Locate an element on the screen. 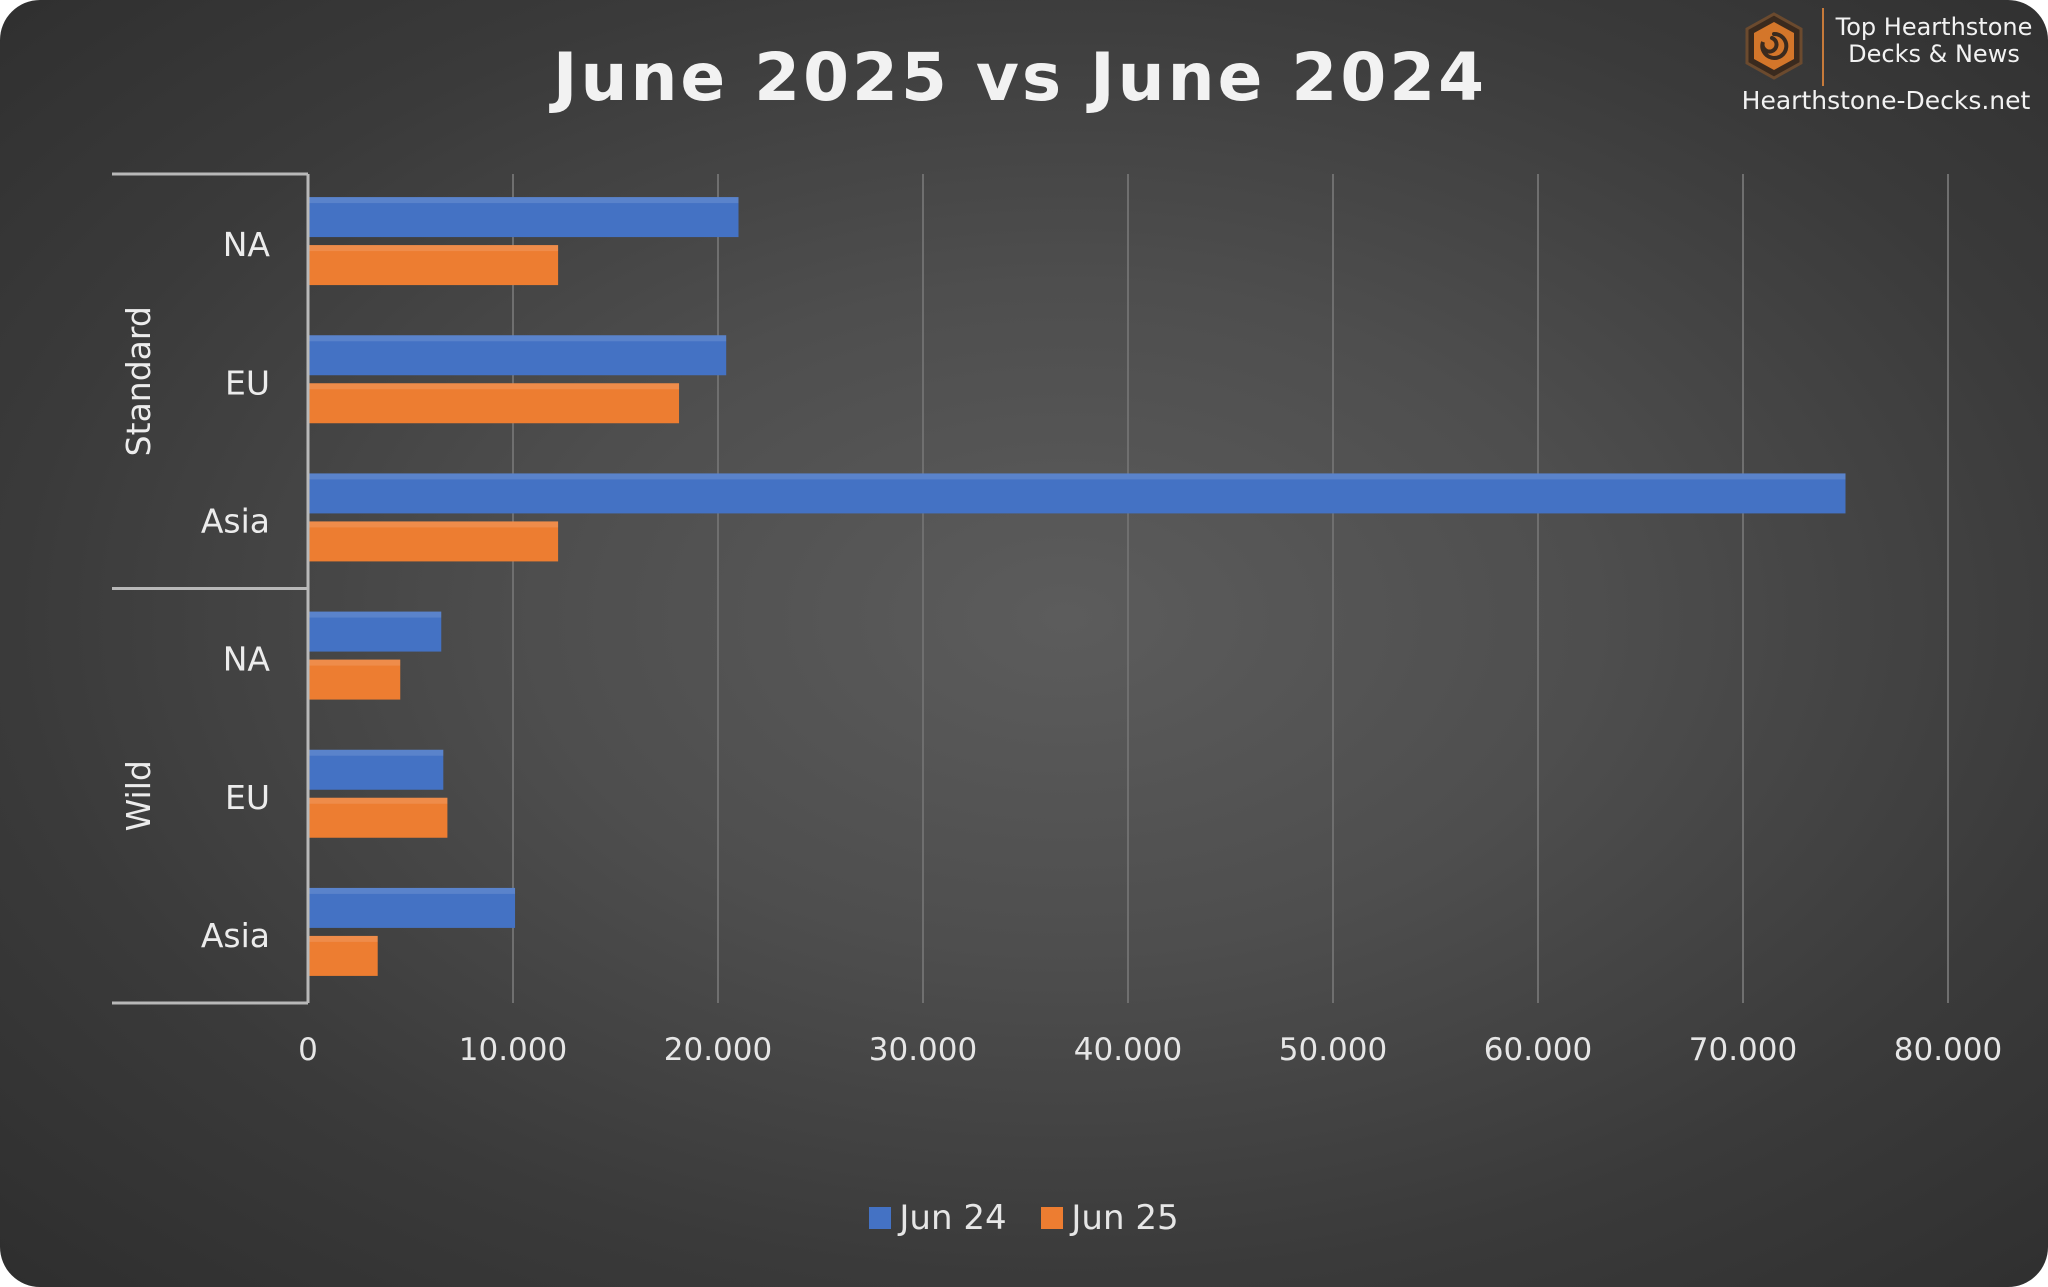 This screenshot has height=1287, width=2048. x-tick-label: 60.000 is located at coordinates (1538, 1050).